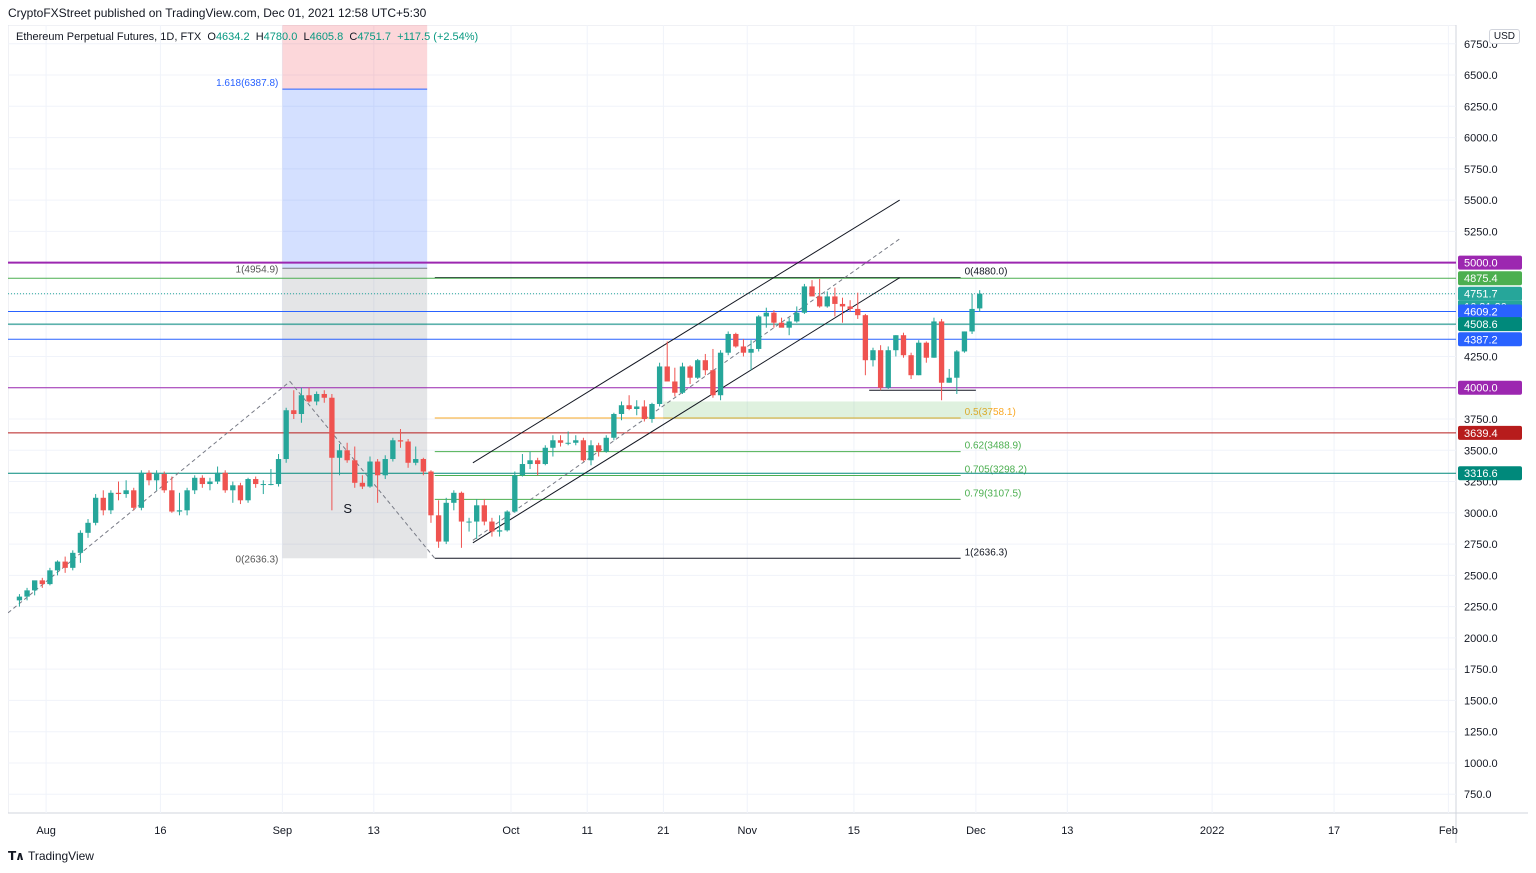 The image size is (1536, 873). Describe the element at coordinates (60, 856) in the screenshot. I see `footer-brand: TradingView` at that location.